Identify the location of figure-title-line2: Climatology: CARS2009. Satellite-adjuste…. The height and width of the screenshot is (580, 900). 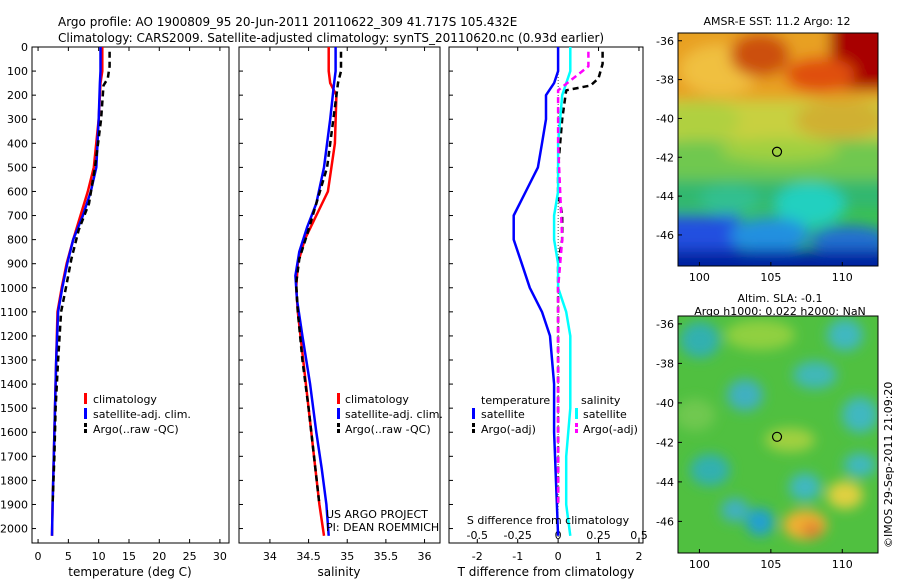
(331, 38).